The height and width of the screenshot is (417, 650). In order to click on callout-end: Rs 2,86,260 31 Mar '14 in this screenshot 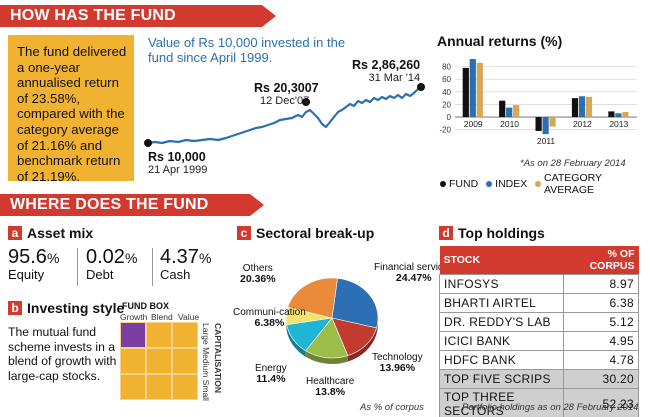, I will do `click(386, 71)`.